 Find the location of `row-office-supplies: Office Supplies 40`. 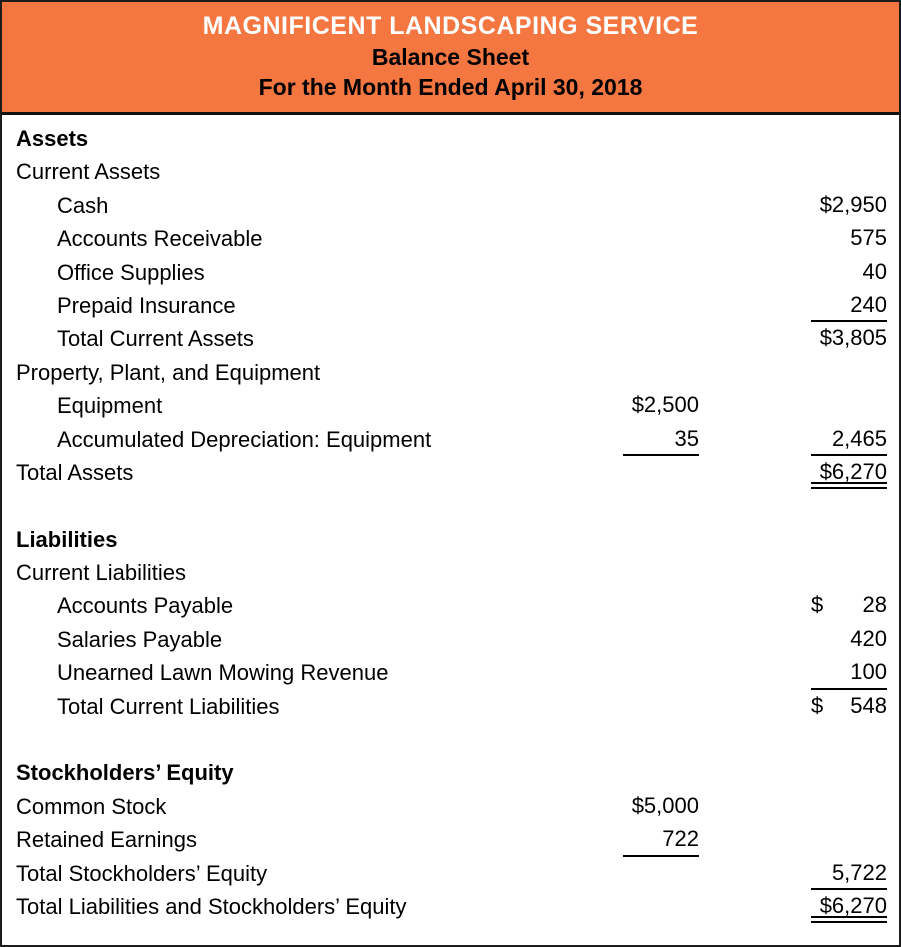

row-office-supplies: Office Supplies 40 is located at coordinates (451, 272).